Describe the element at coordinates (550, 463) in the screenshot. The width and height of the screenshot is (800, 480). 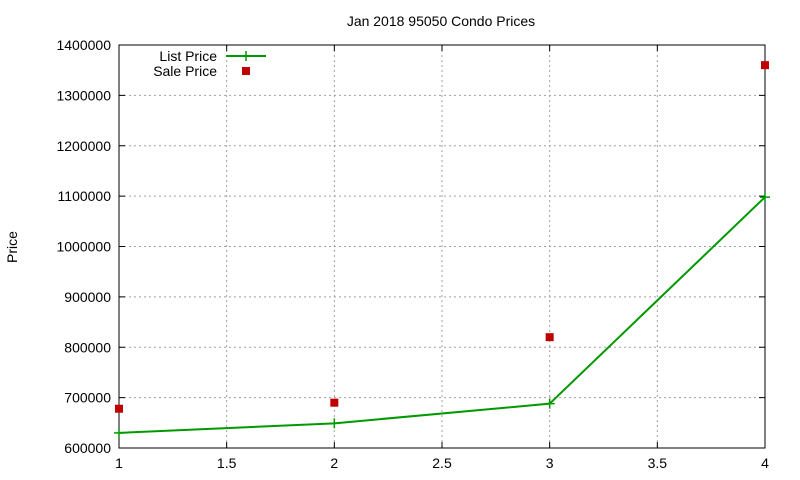
I see `x-tick-label: 3` at that location.